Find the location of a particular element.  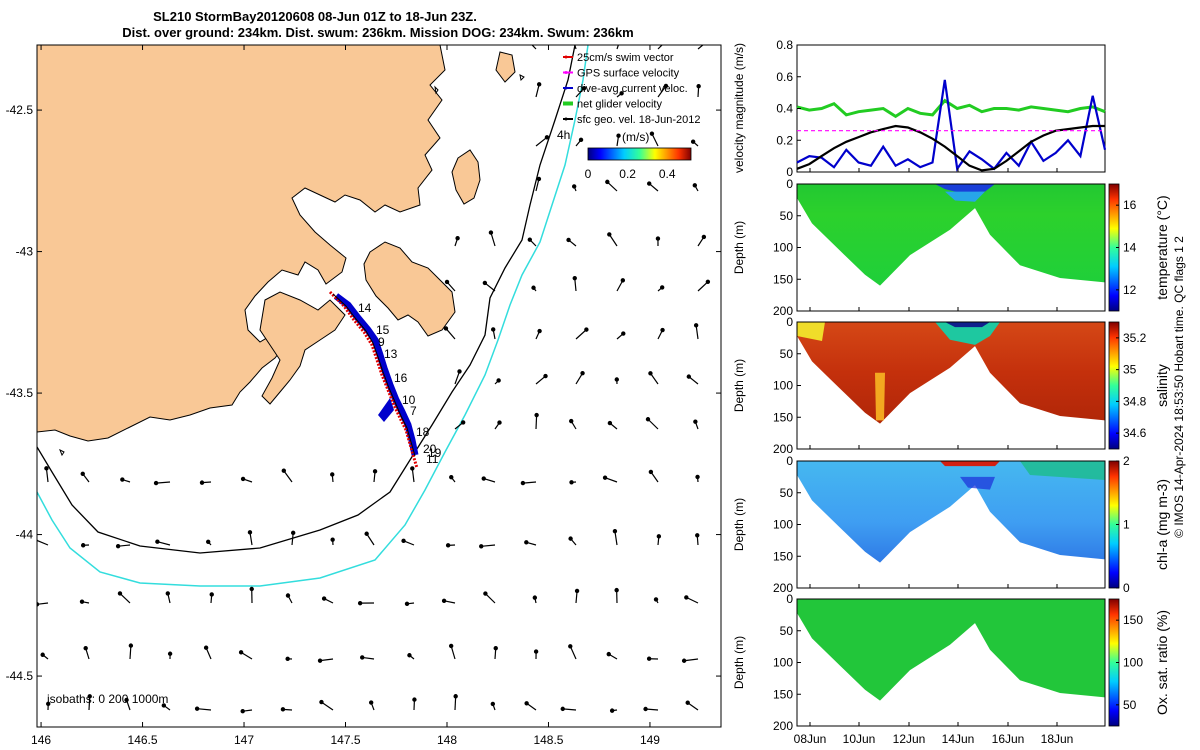

map-colorbar-tick: 0 is located at coordinates (588, 174).